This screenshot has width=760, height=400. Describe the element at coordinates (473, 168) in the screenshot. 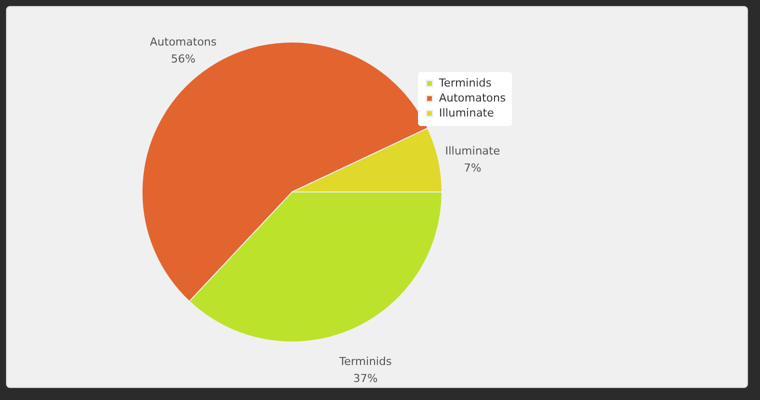

I see `data-label: 7%` at that location.